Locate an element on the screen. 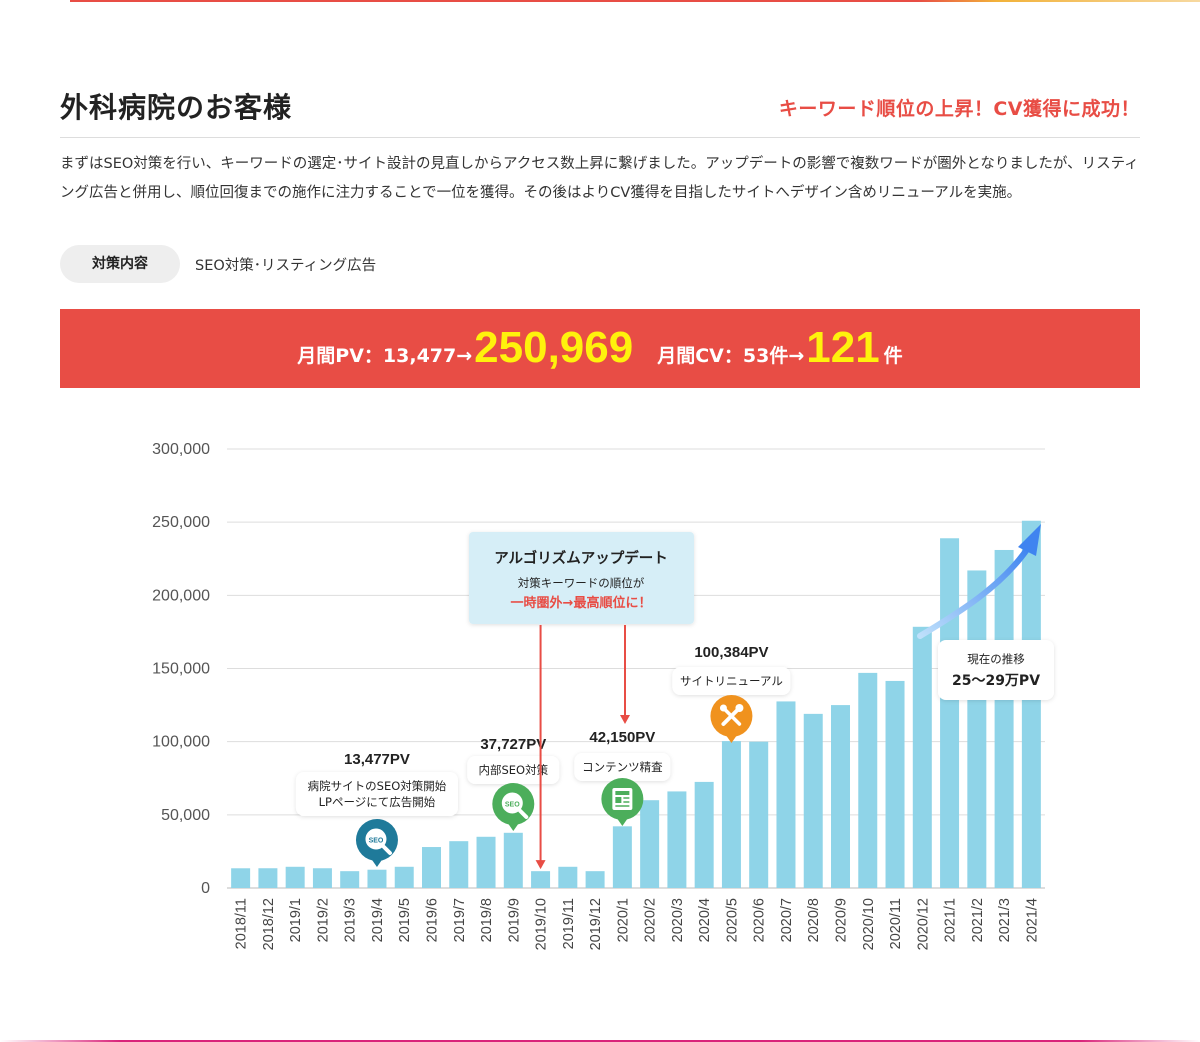  results-banner: 月間PV：13,477→ 250,969 月間CV：53件→ 121 件 is located at coordinates (600, 348).